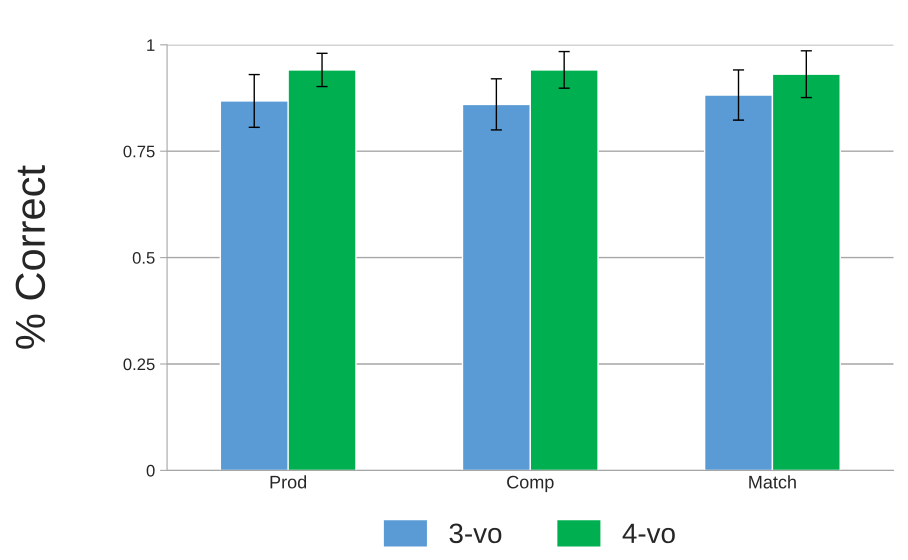 Image resolution: width=908 pixels, height=560 pixels. I want to click on y-tick-label: 0, so click(150, 470).